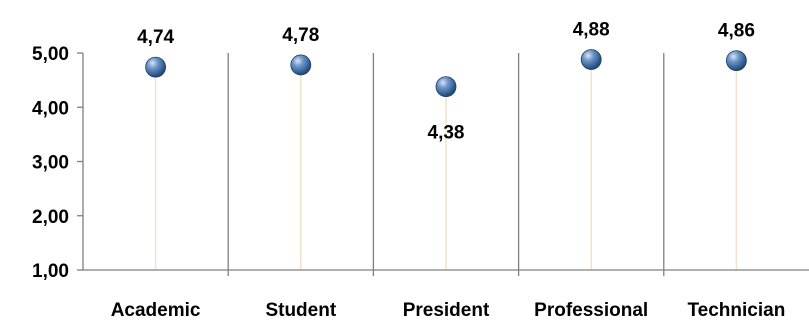  What do you see at coordinates (446, 133) in the screenshot?
I see `data-label: 4,38` at bounding box center [446, 133].